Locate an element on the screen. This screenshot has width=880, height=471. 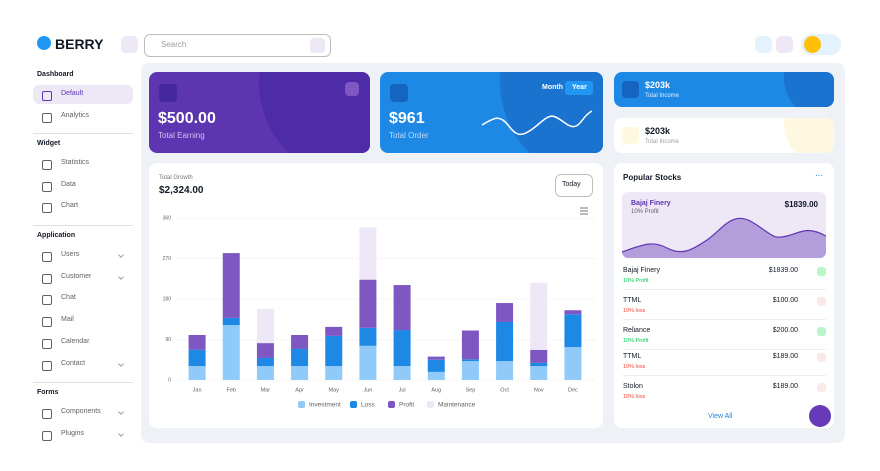
search-box: Search is located at coordinates (237, 45).